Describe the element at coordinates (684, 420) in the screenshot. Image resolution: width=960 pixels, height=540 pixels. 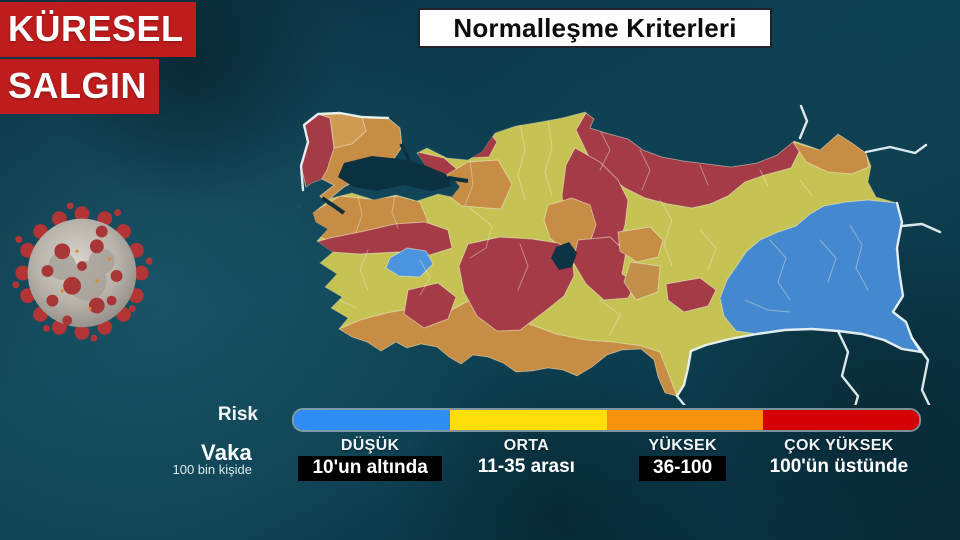
I see `risk-segment-yuksek` at that location.